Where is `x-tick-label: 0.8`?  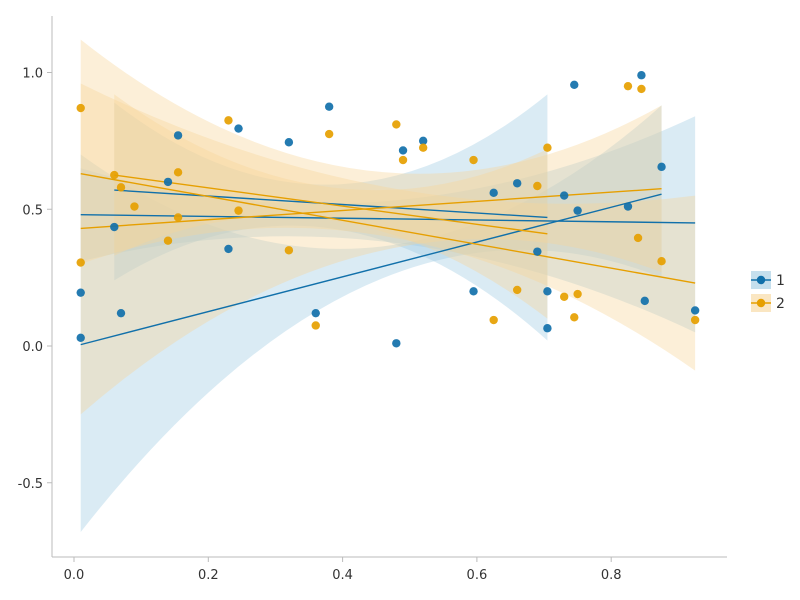
x-tick-label: 0.8 is located at coordinates (611, 575).